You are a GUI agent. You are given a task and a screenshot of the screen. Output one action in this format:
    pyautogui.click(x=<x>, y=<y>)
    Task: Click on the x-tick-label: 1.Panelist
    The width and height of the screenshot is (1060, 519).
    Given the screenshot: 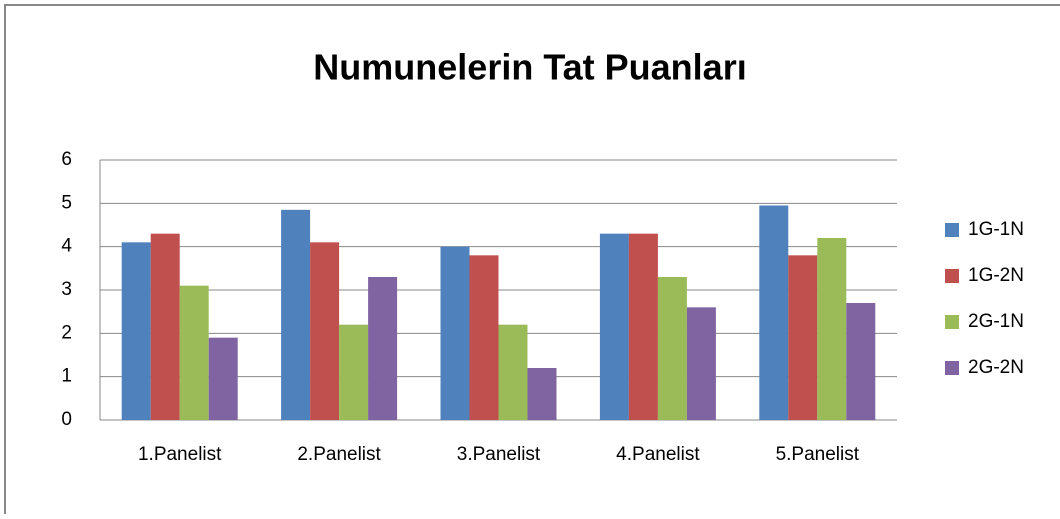 What is the action you would take?
    pyautogui.click(x=180, y=454)
    